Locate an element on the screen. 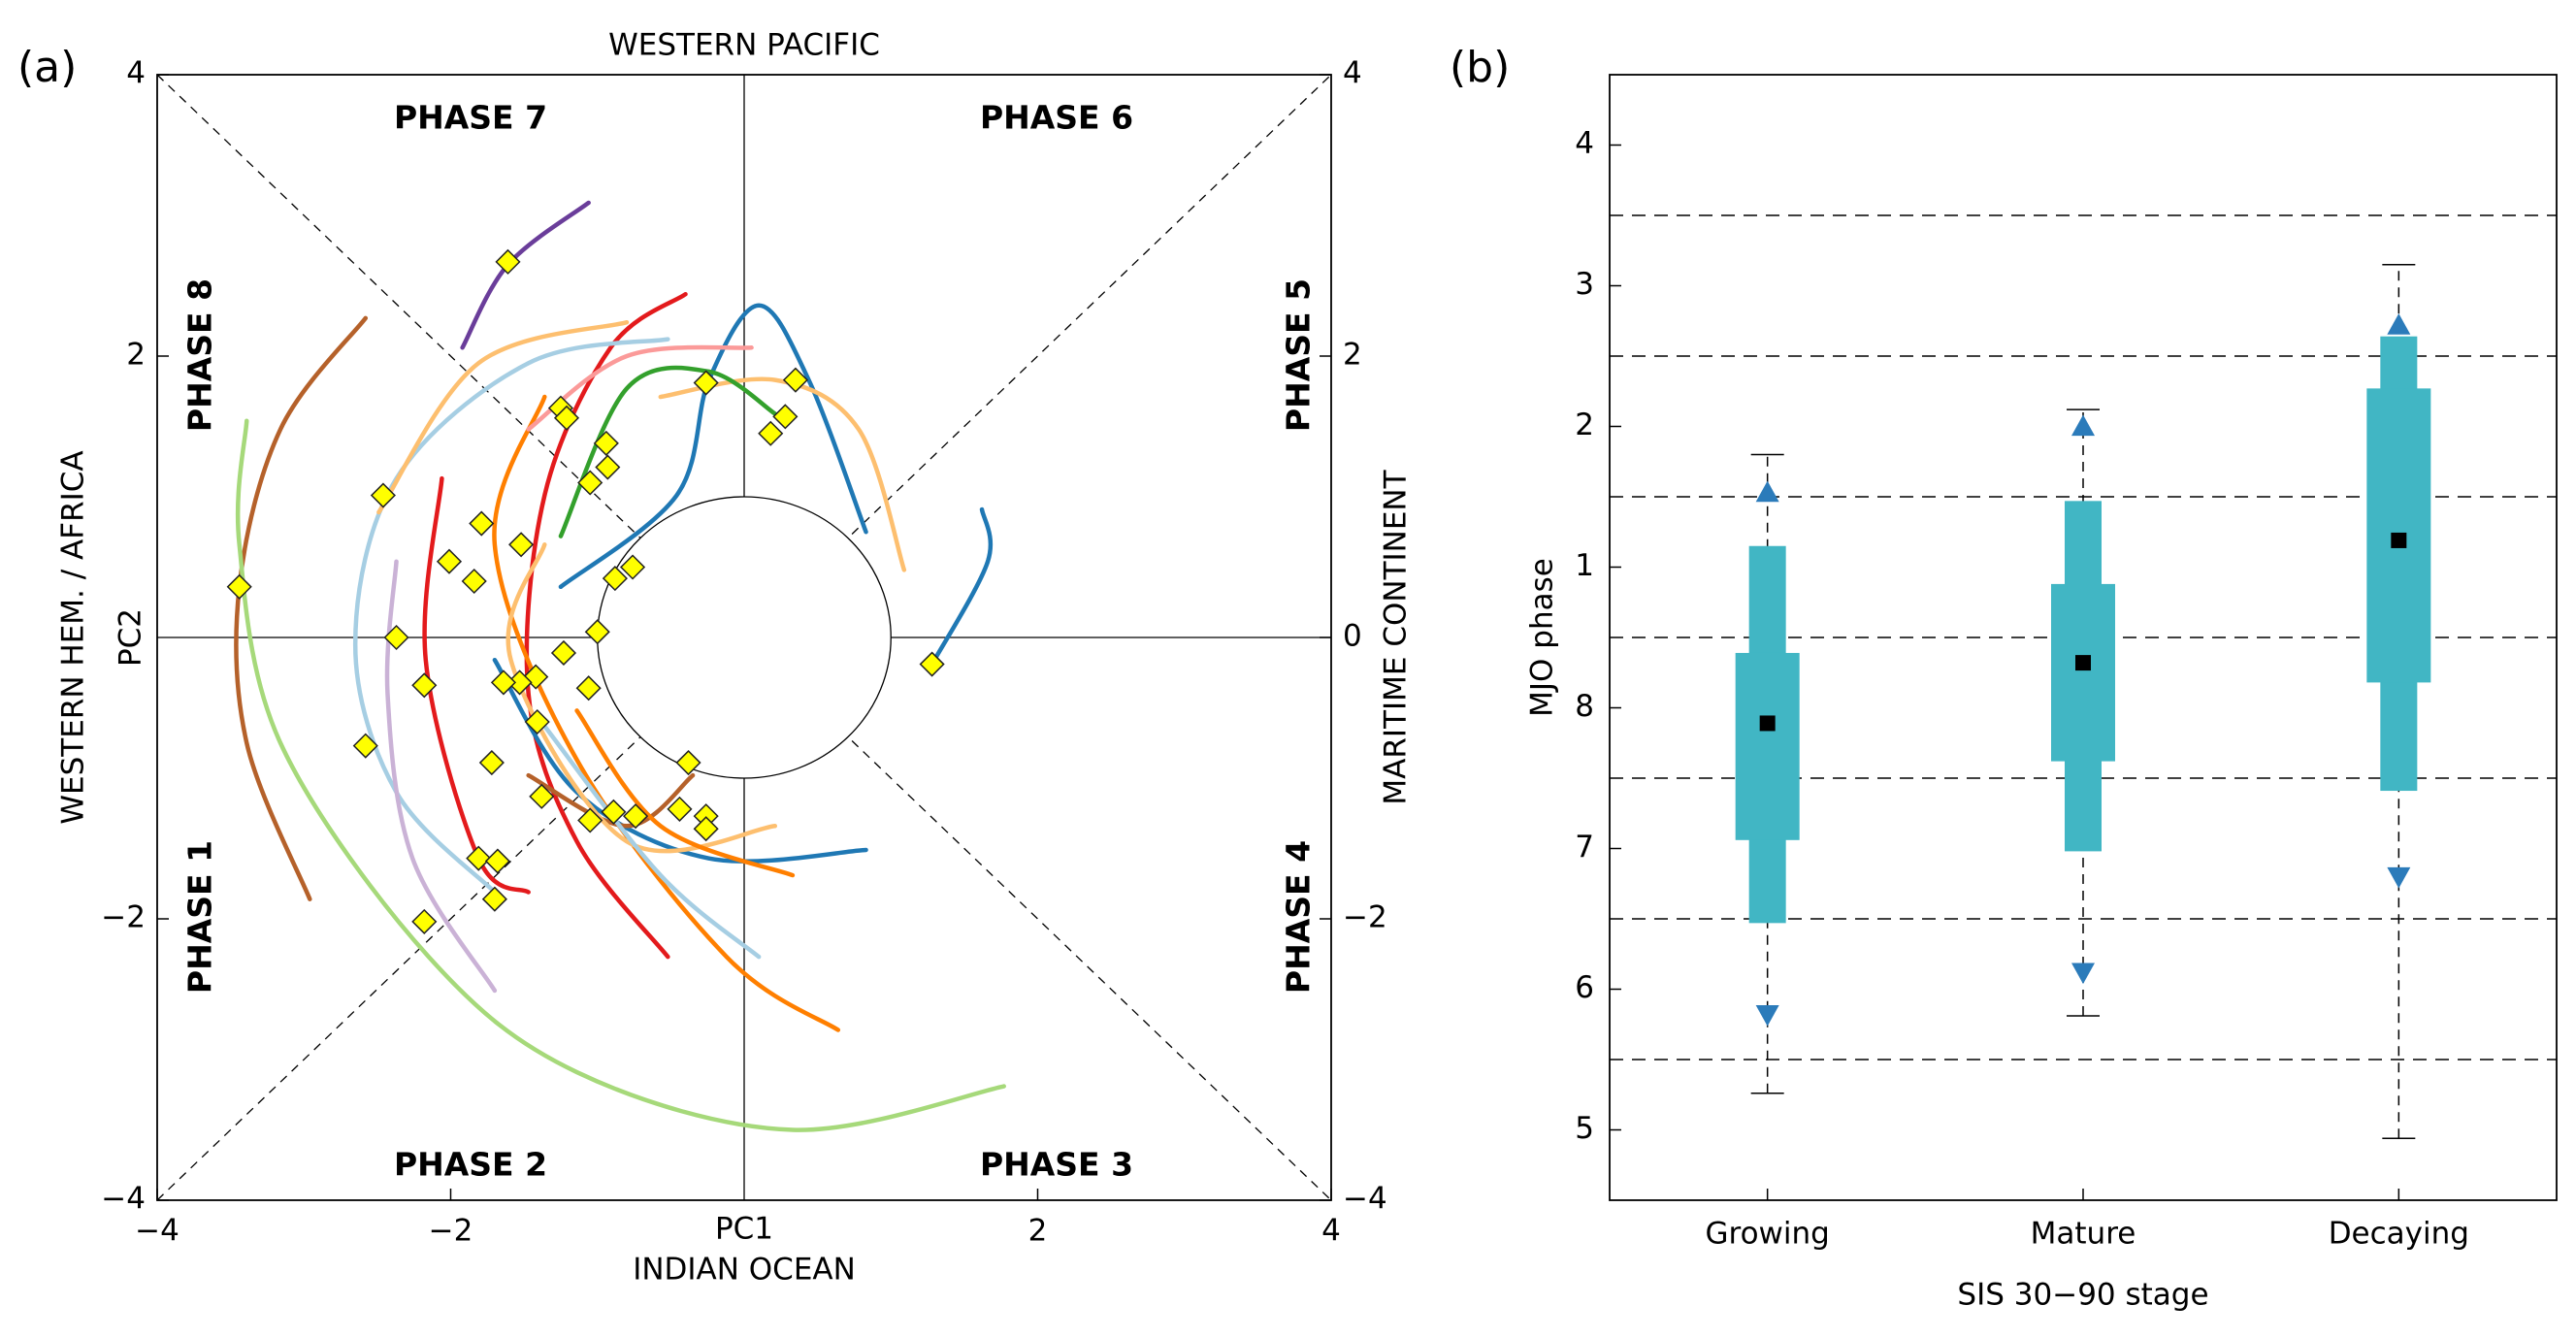 The image size is (2576, 1338). x-tick-label: Growing is located at coordinates (1767, 1234).